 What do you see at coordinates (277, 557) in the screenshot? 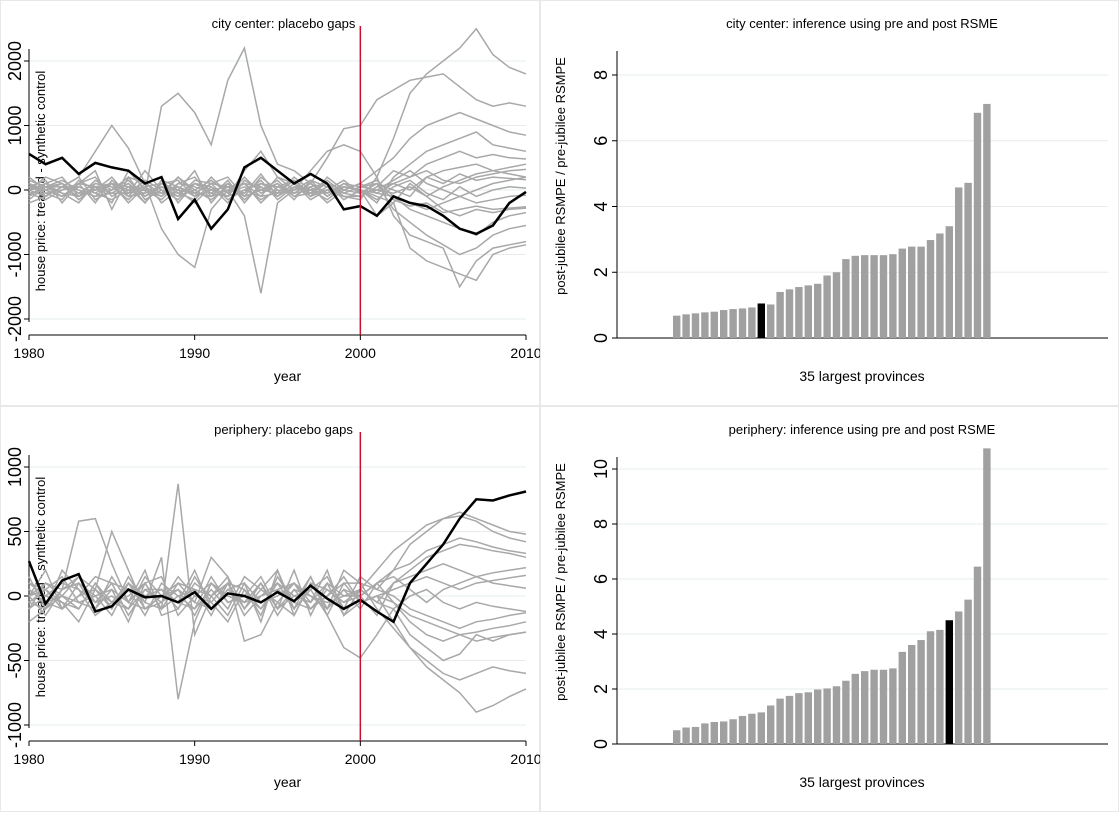
I see `treated-line` at bounding box center [277, 557].